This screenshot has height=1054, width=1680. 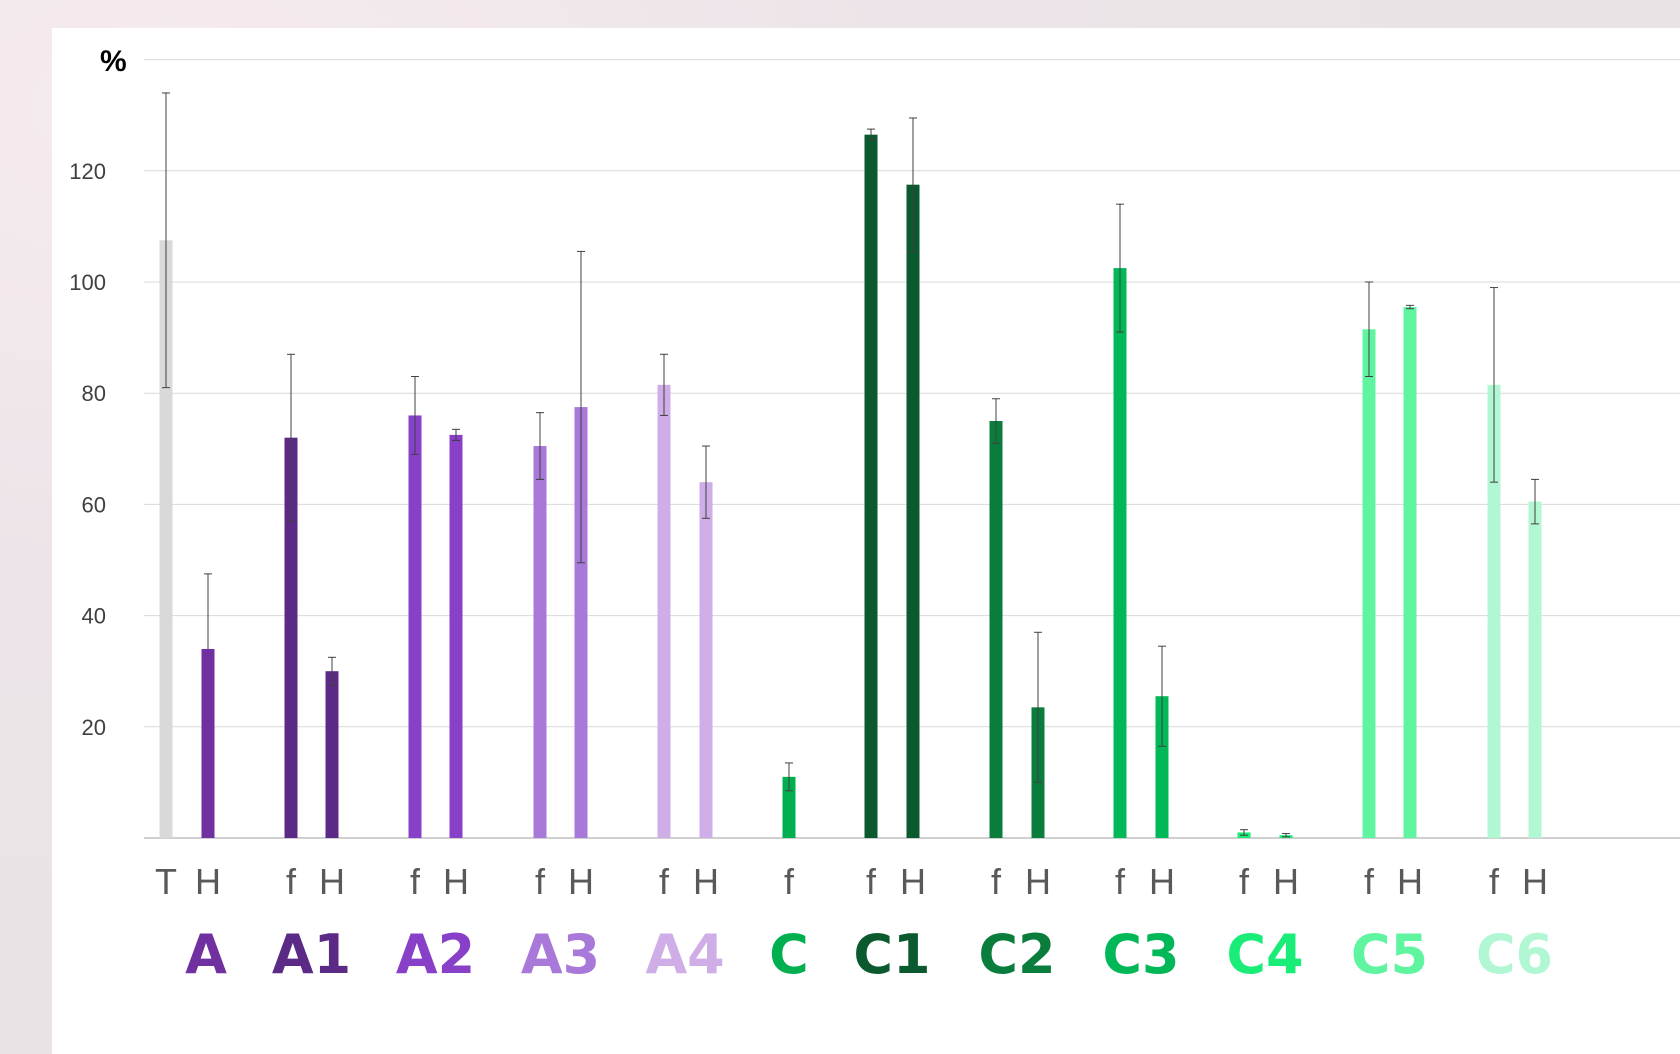 What do you see at coordinates (1264, 954) in the screenshot?
I see `group-label-C4: C4` at bounding box center [1264, 954].